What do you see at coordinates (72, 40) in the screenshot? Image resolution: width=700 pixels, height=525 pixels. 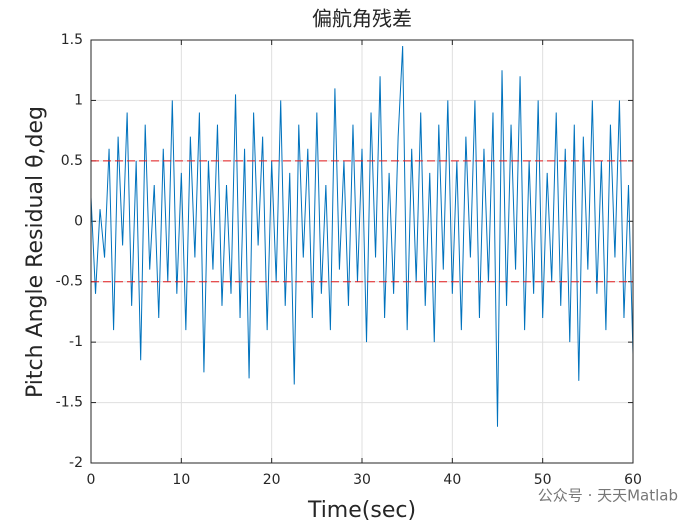 I see `y-tick-label: 1.5` at bounding box center [72, 40].